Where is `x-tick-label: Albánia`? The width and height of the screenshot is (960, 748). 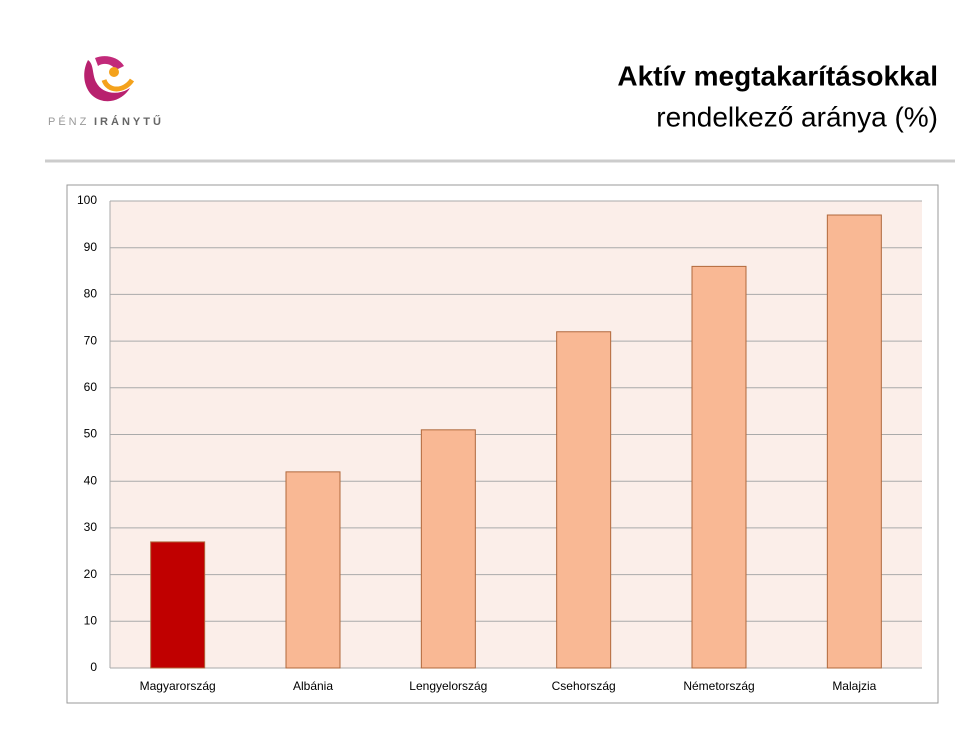 x-tick-label: Albánia is located at coordinates (313, 686).